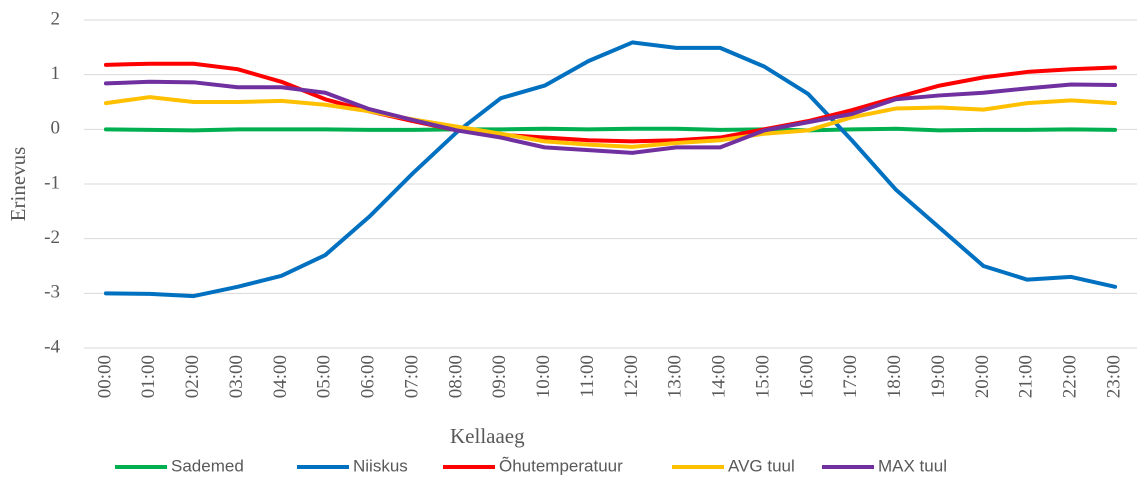  What do you see at coordinates (675, 376) in the screenshot?
I see `x-tick-label: 13:00` at bounding box center [675, 376].